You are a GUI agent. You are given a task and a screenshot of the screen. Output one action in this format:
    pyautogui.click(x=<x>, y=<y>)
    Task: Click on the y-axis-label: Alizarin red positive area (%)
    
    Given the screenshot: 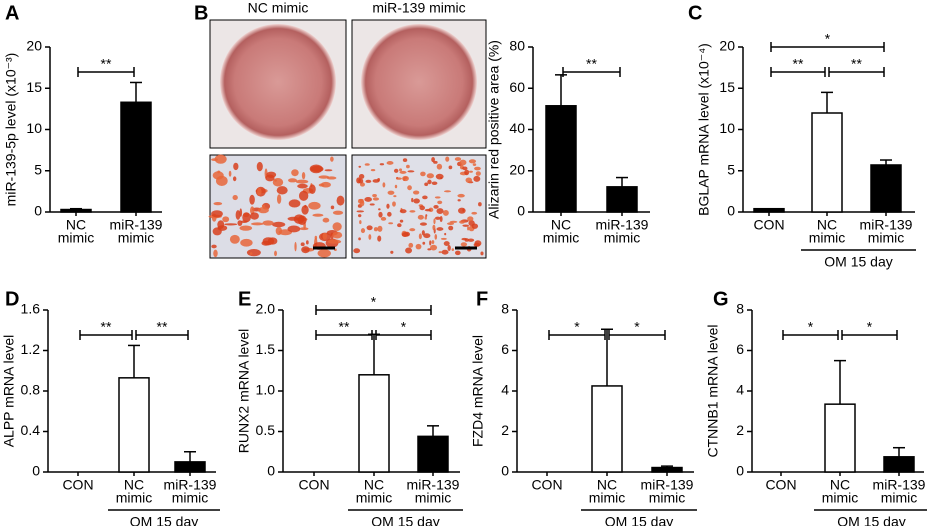 What is the action you would take?
    pyautogui.click(x=494, y=129)
    